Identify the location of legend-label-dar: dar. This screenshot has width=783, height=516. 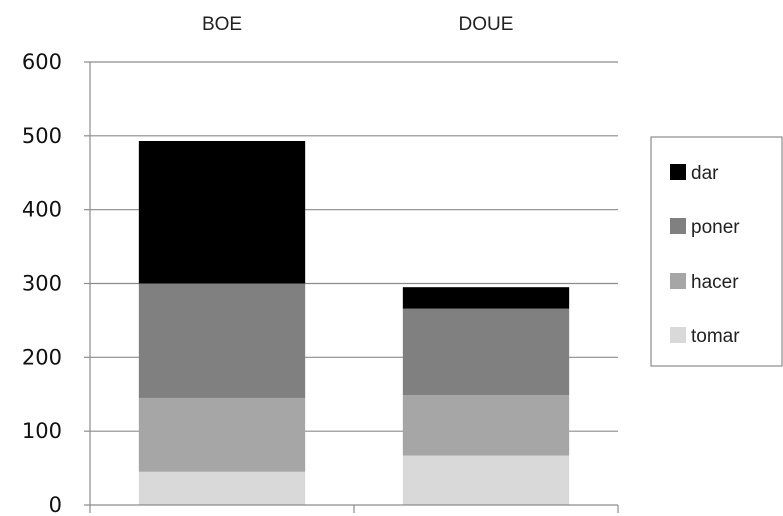
(705, 173).